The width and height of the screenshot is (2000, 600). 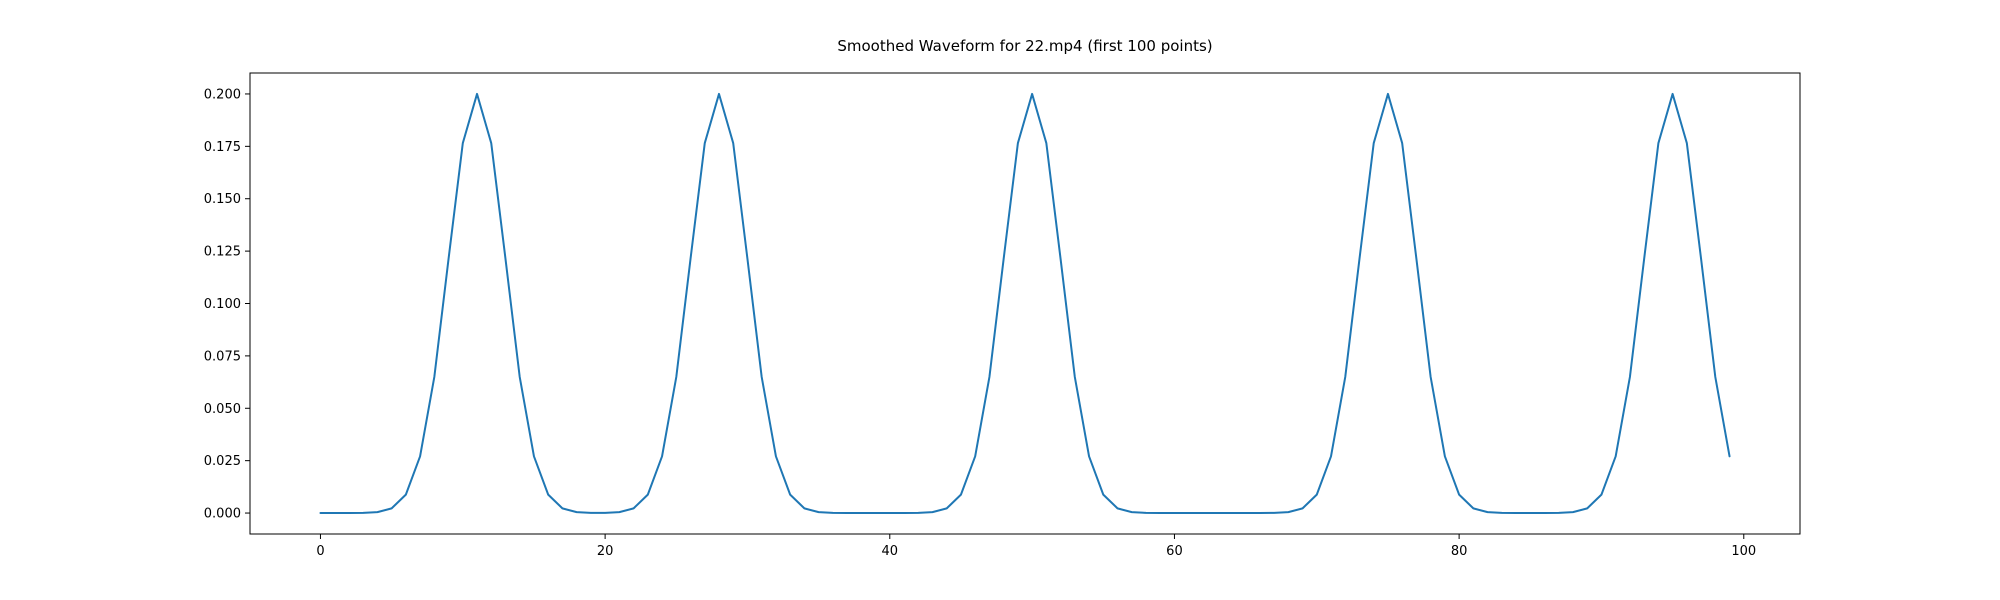 What do you see at coordinates (222, 252) in the screenshot?
I see `y-axis-tick-label: 0.125` at bounding box center [222, 252].